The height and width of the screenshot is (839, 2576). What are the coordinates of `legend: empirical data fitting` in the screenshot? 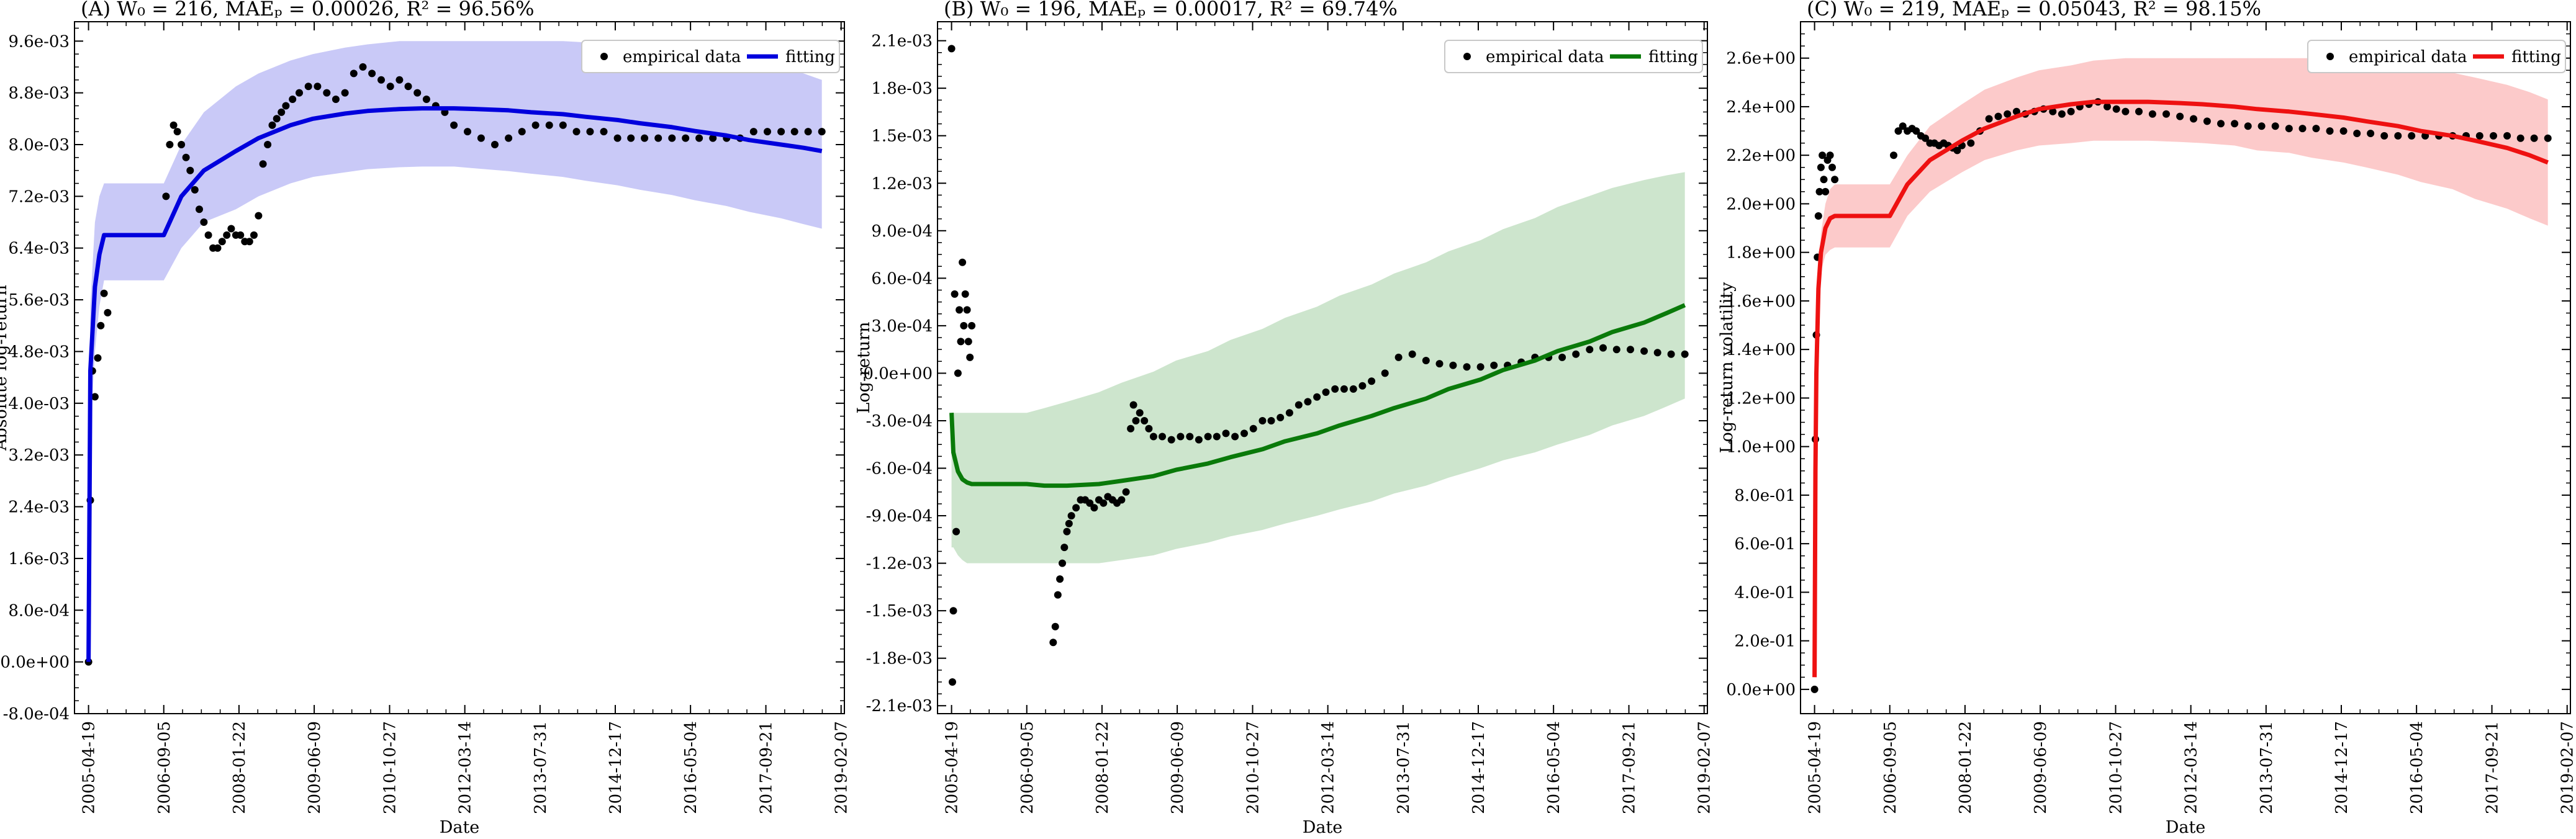 It's located at (2436, 57).